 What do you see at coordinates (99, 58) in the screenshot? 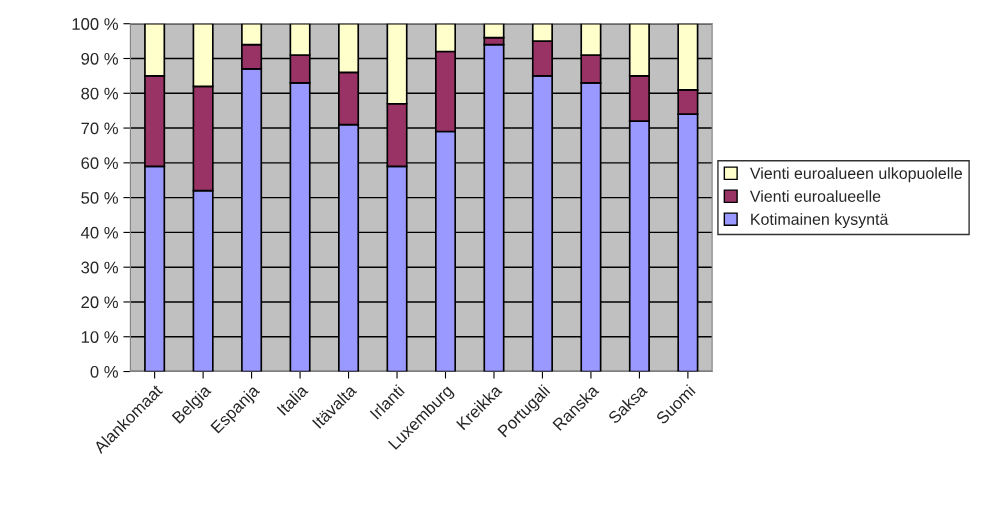
I see `y-tick-label: 90 %` at bounding box center [99, 58].